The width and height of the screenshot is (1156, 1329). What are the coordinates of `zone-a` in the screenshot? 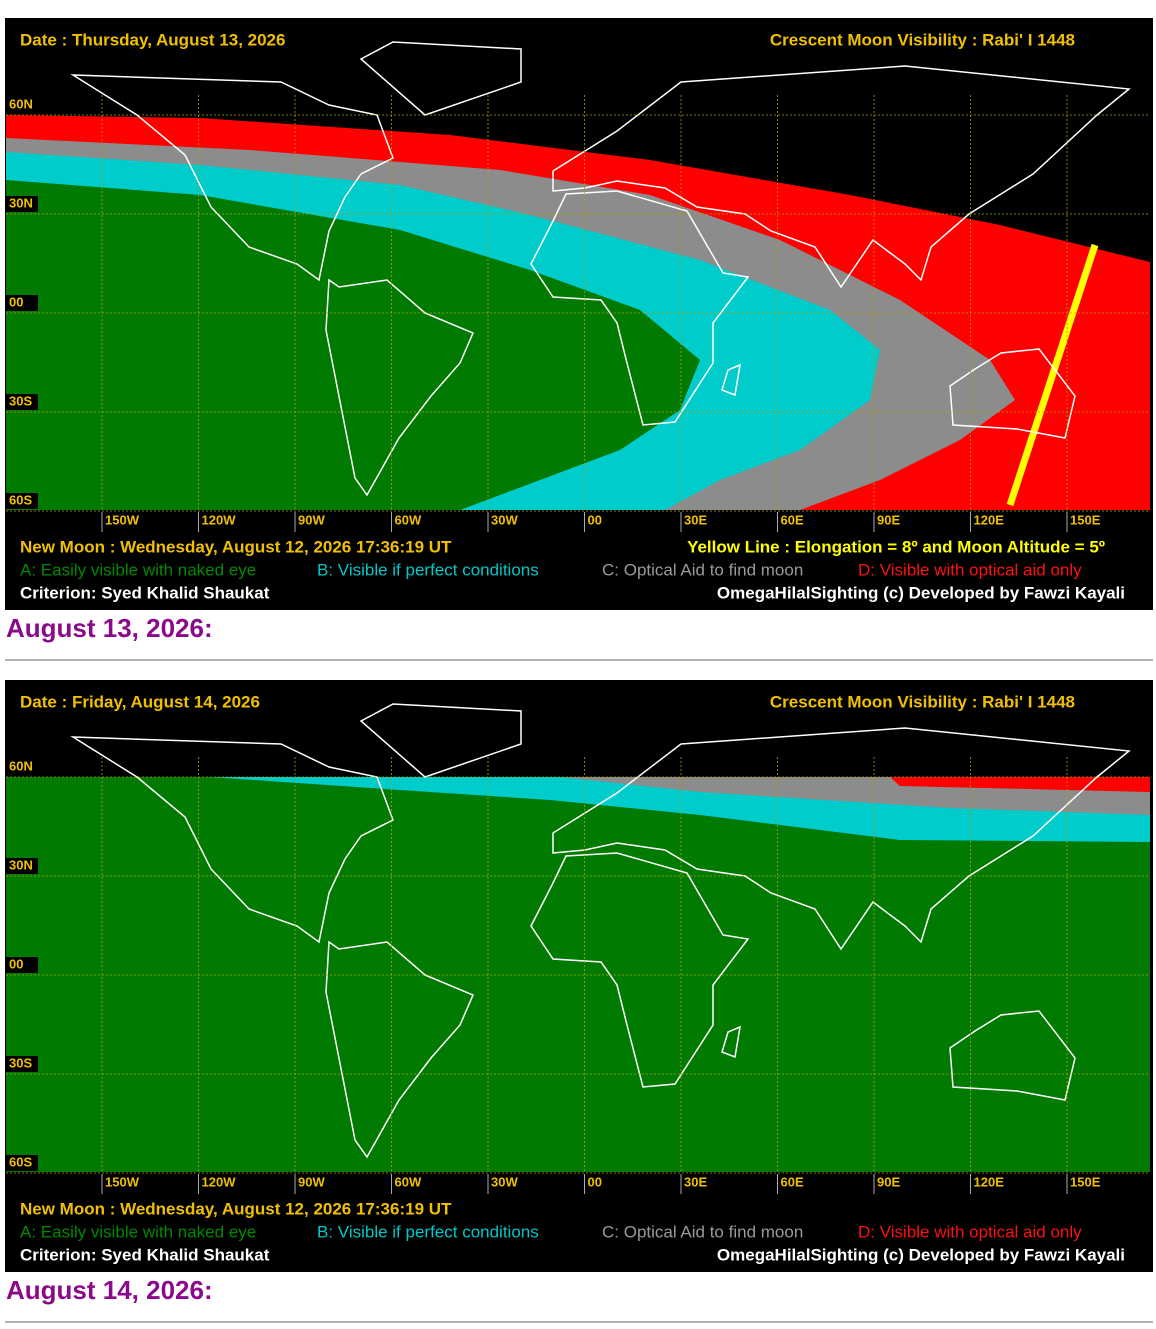 It's located at (353, 345).